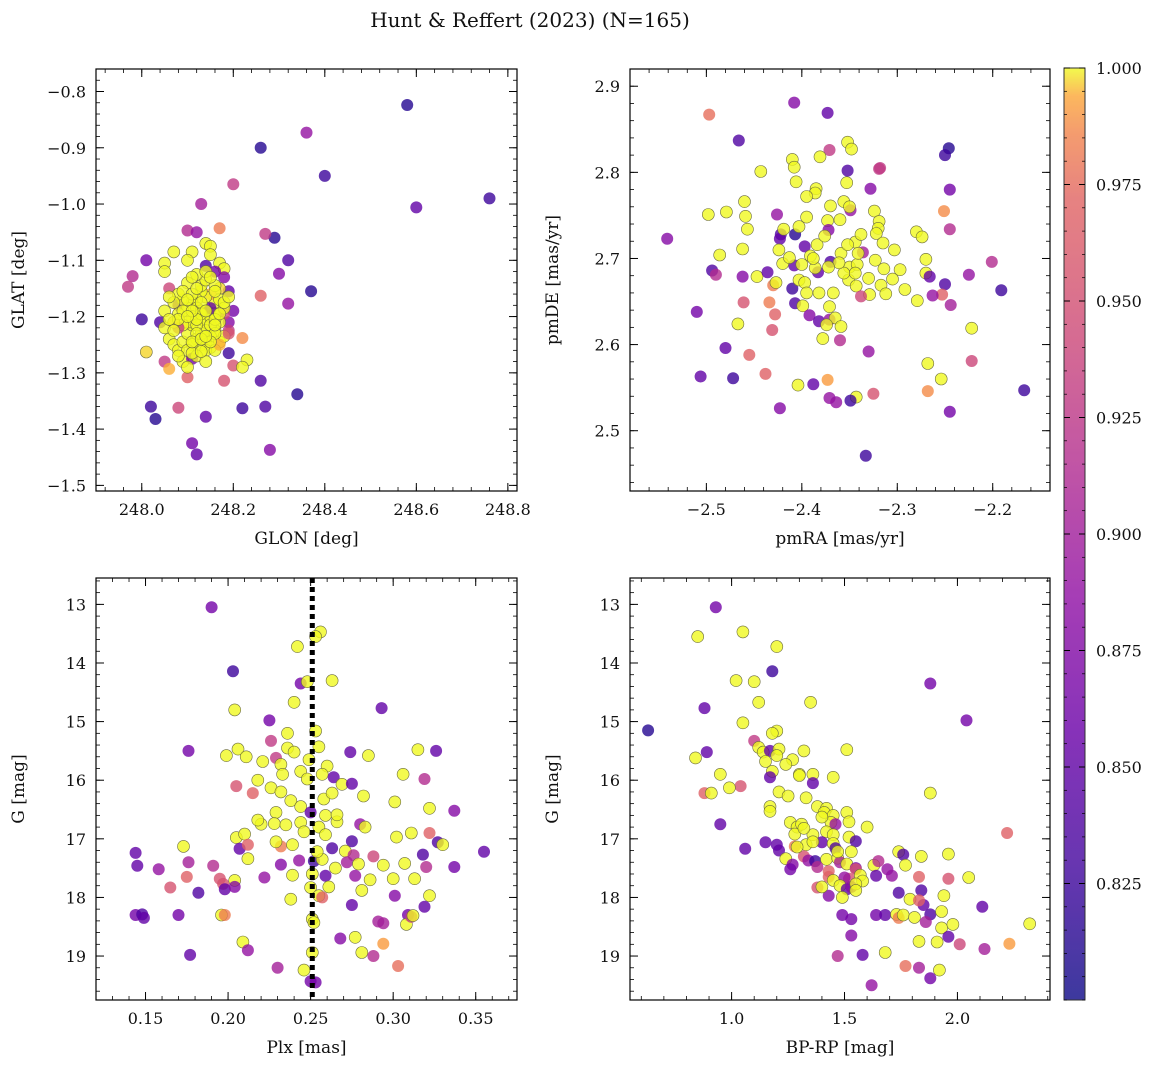  Describe the element at coordinates (840, 280) in the screenshot. I see `axes-frame` at that location.